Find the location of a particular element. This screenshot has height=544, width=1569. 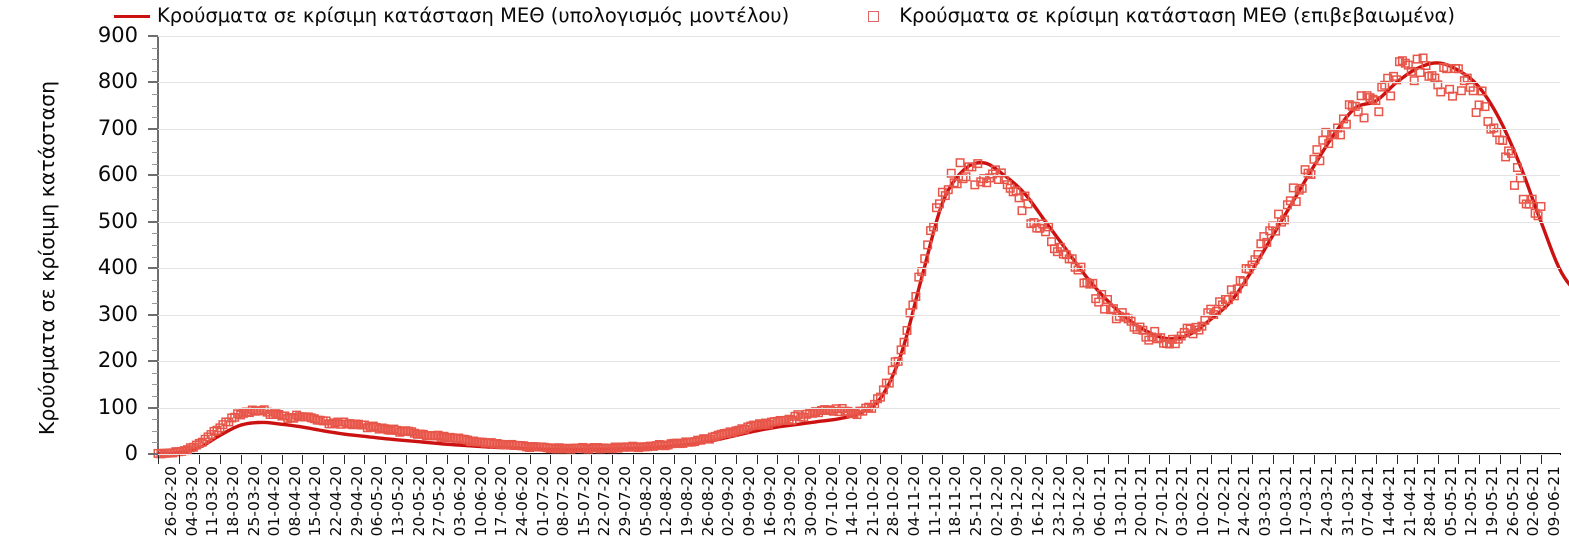

x-axis-tick-label: 17-03-21 is located at coordinates (1306, 501).